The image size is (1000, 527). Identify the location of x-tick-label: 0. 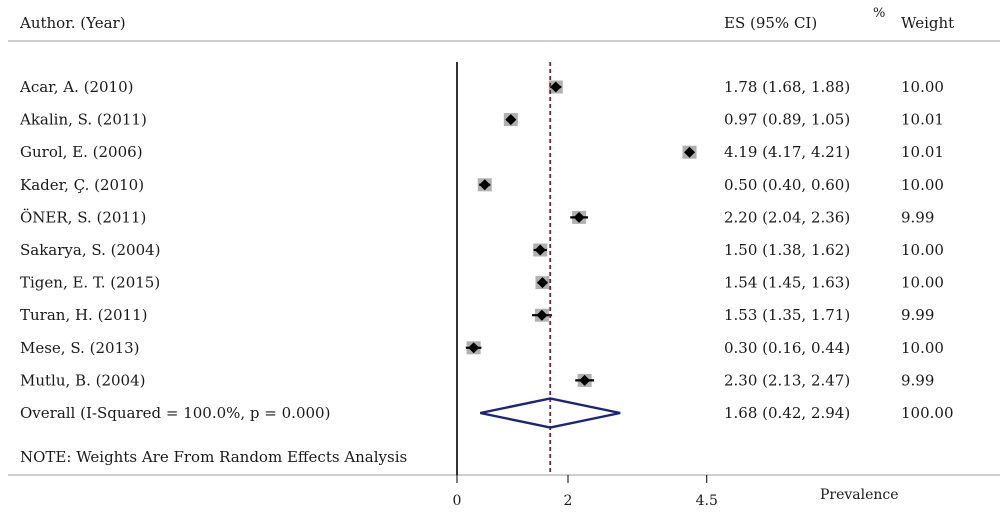
(457, 501).